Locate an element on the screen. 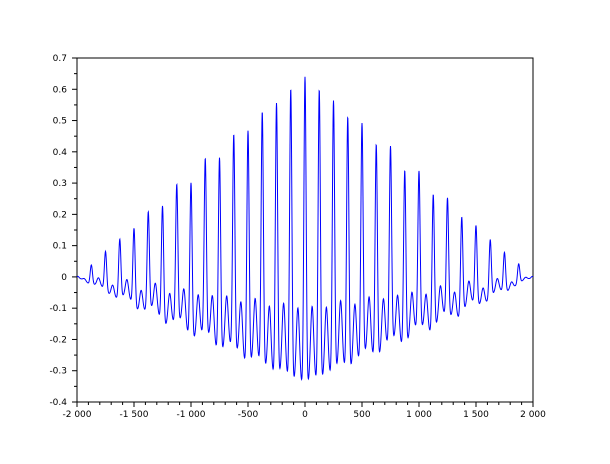 Image resolution: width=610 pixels, height=464 pixels. y-tick-label: 0.2 is located at coordinates (60, 215).